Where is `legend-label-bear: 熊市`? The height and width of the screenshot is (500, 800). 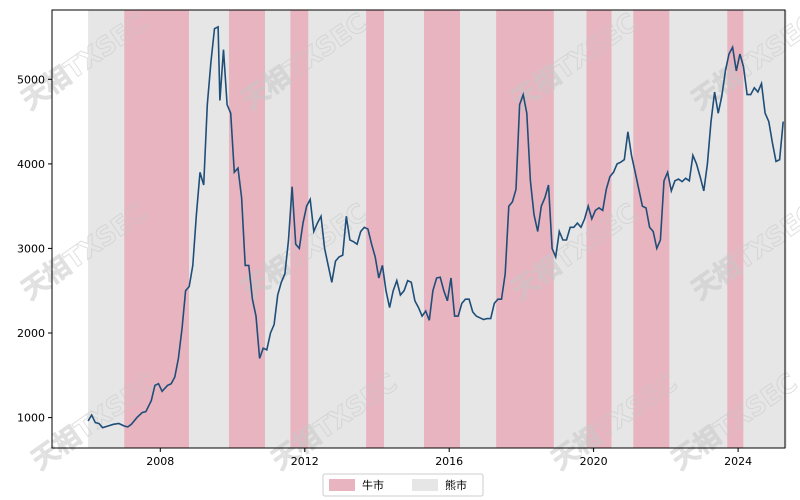 legend-label-bear: 熊市 is located at coordinates (456, 485).